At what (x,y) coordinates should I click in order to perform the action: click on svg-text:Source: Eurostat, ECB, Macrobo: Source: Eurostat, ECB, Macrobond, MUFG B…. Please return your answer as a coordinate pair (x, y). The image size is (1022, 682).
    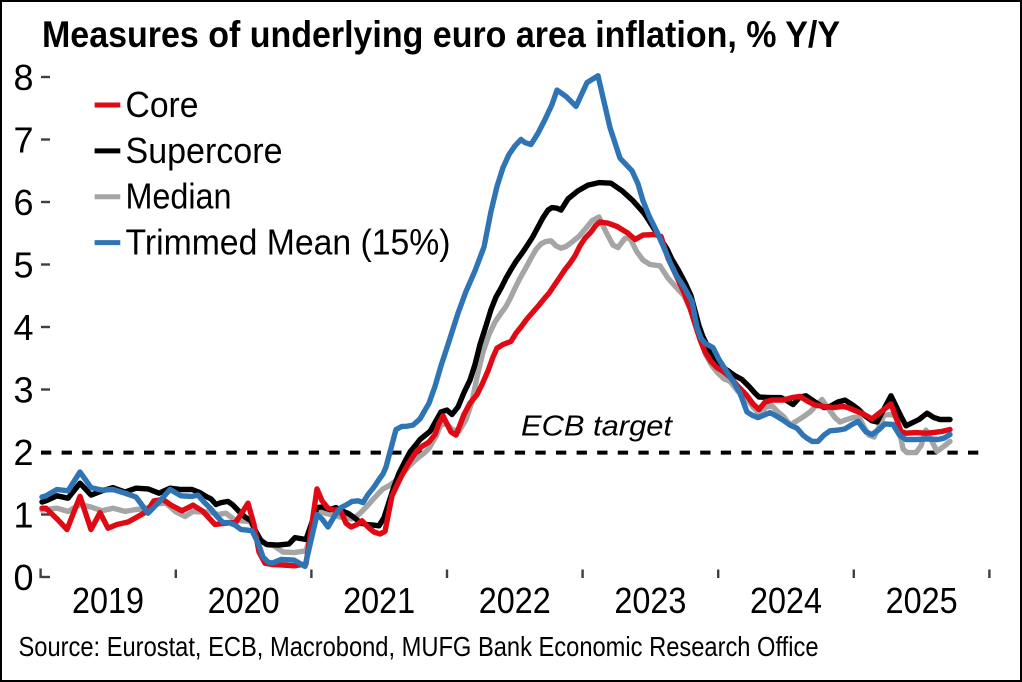
    Looking at the image, I should click on (419, 646).